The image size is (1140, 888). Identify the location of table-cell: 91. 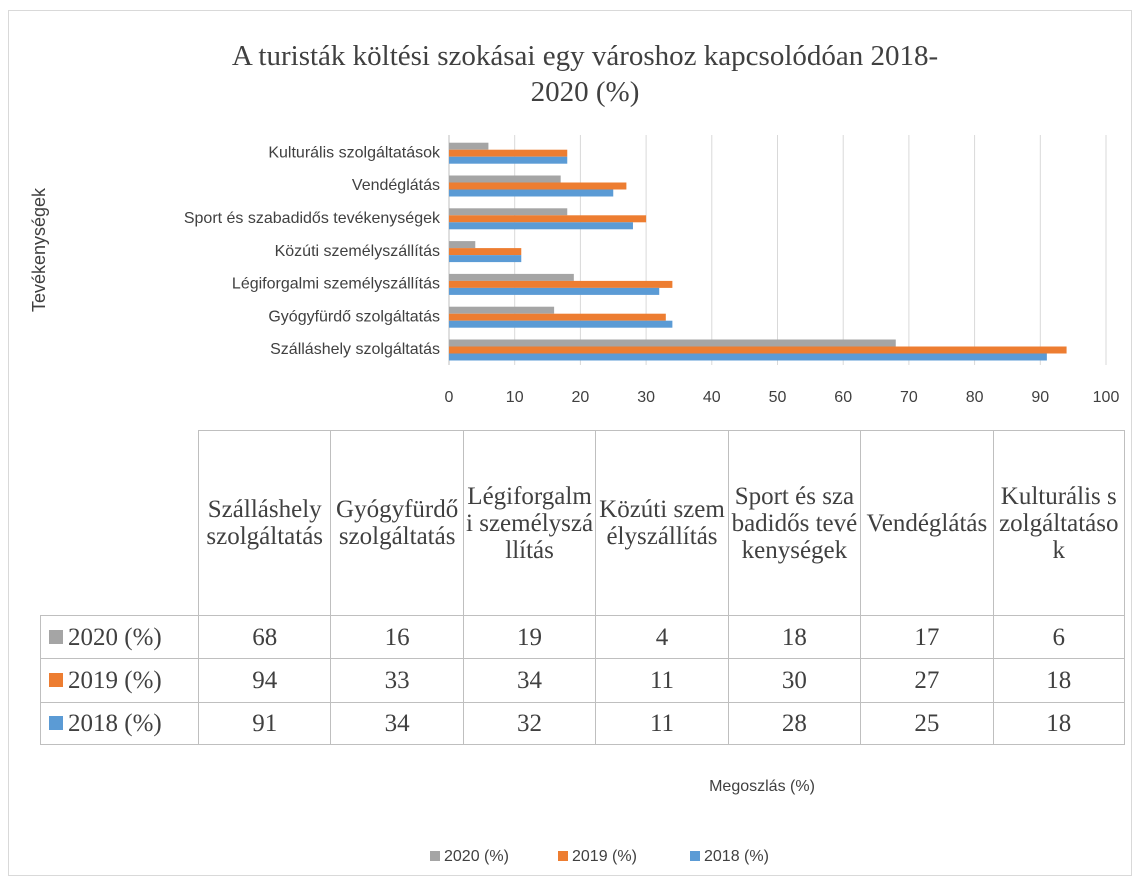
(264, 723).